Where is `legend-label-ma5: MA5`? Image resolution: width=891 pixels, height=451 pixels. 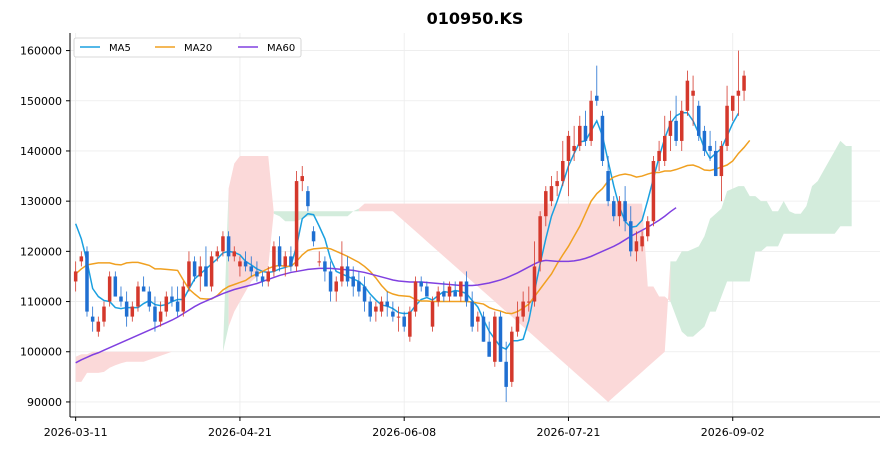 legend-label-ma5: MA5 is located at coordinates (120, 48).